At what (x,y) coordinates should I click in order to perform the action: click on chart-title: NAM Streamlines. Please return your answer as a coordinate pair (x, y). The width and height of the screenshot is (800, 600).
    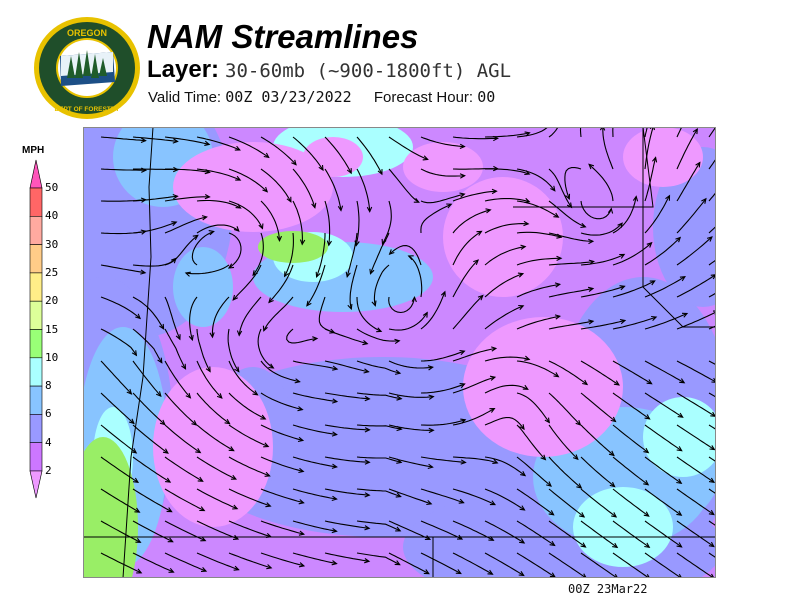
    Looking at the image, I should click on (283, 36).